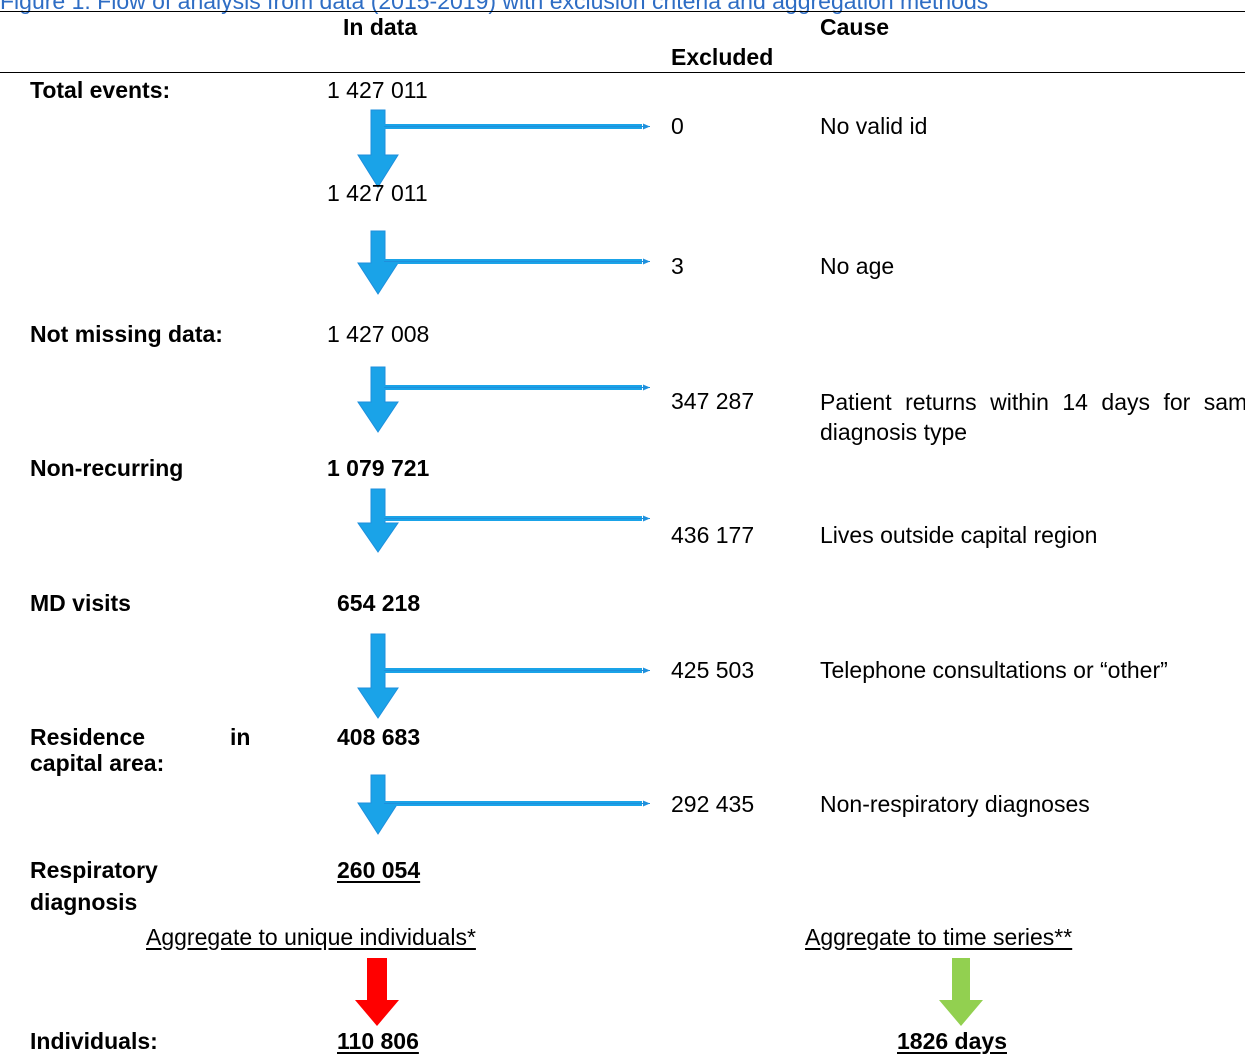  Describe the element at coordinates (97, 763) in the screenshot. I see `stage-label-residence-line2: capital area:` at that location.